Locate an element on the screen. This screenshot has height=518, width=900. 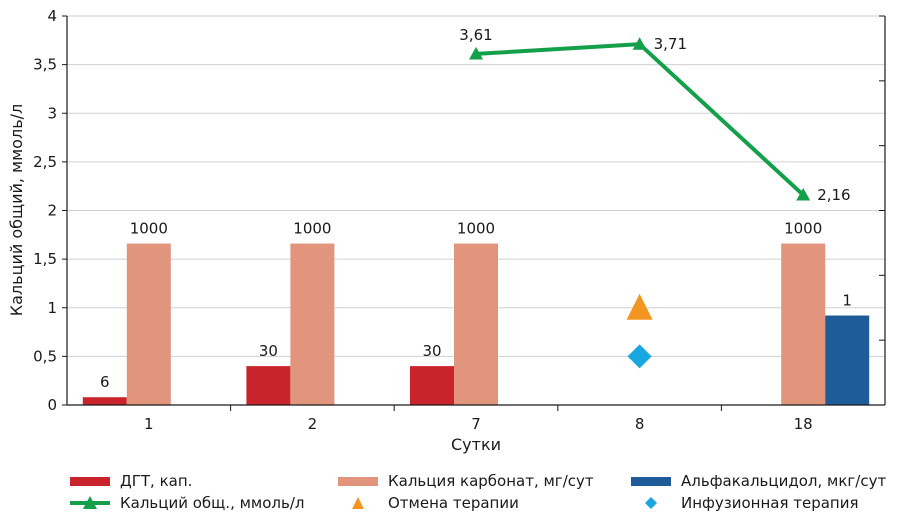
event-markers is located at coordinates (639, 331).